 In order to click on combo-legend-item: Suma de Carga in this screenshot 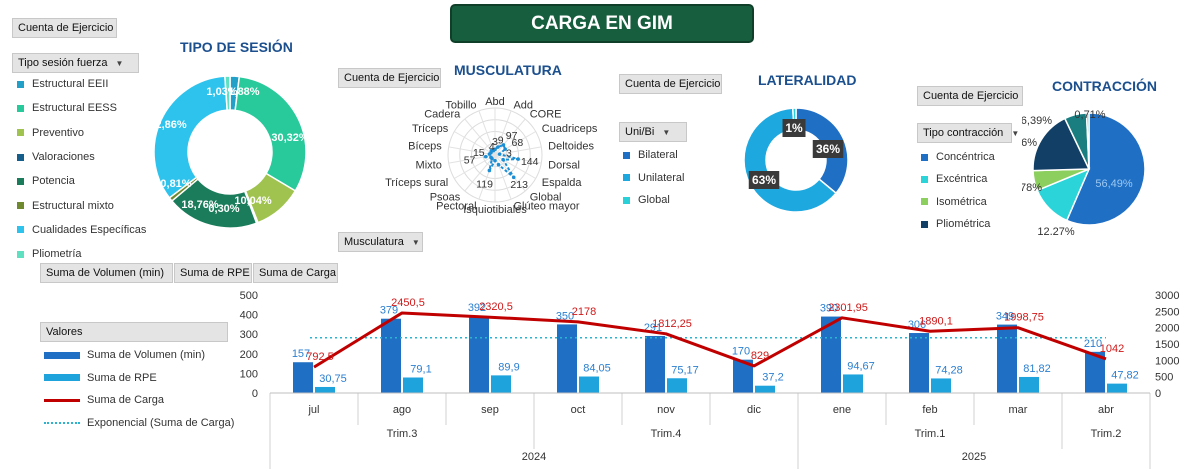, I will do `click(139, 400)`.